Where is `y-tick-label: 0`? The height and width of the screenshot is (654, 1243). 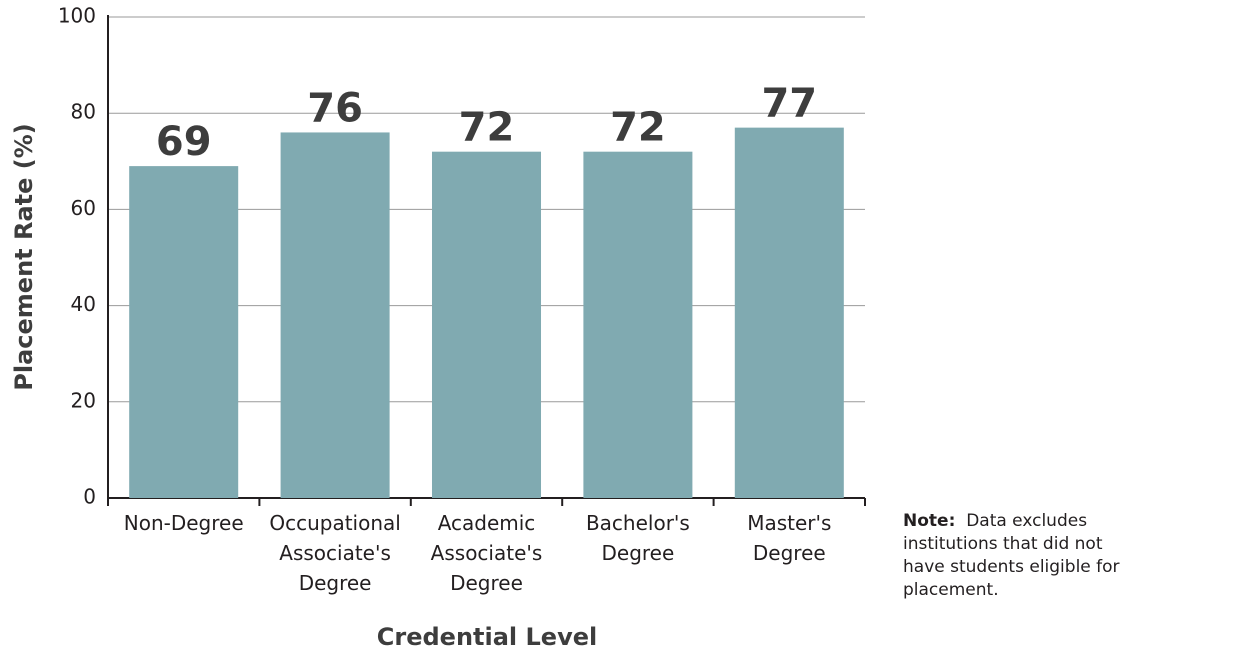 y-tick-label: 0 is located at coordinates (89, 497).